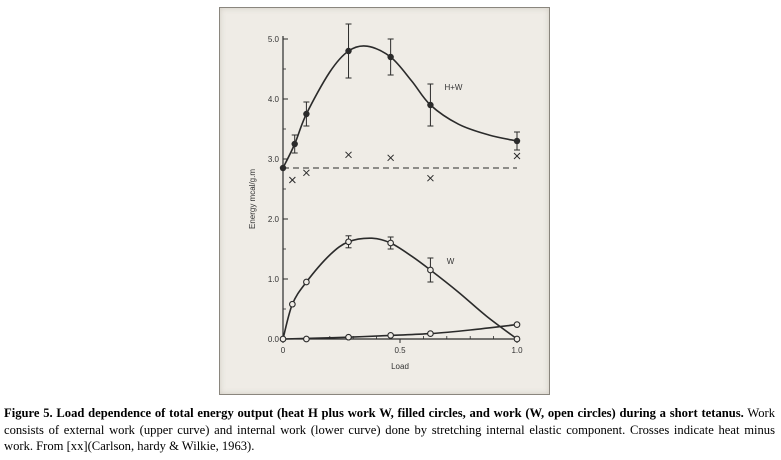 This screenshot has height=460, width=781. I want to click on x-axis-label: Load, so click(400, 366).